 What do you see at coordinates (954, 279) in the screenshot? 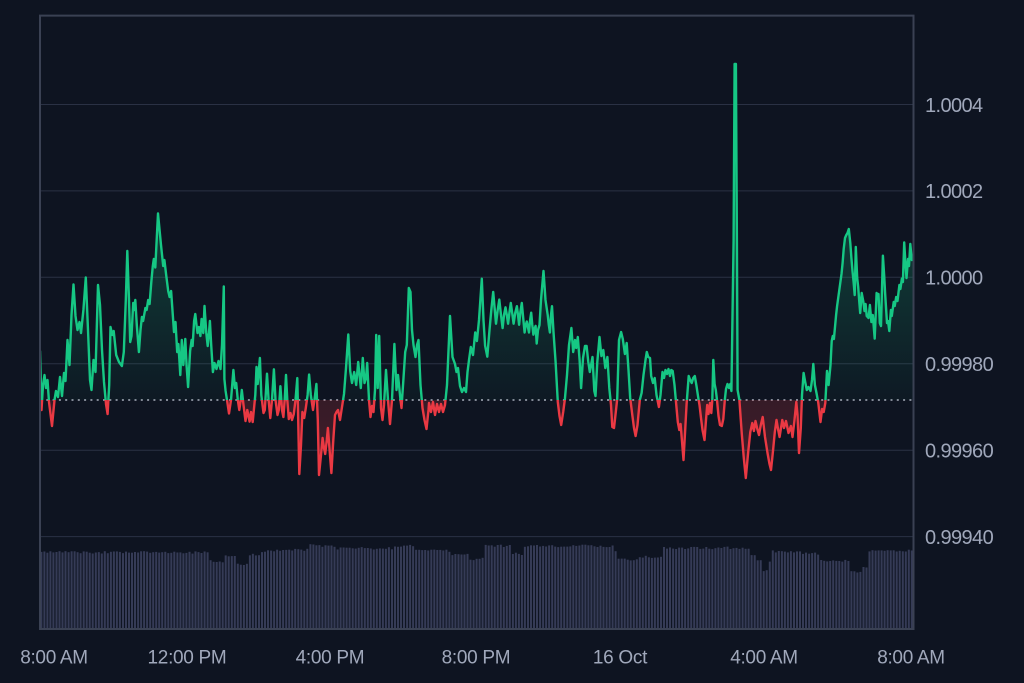
I see `svg-text: 1.0000` at bounding box center [954, 279].